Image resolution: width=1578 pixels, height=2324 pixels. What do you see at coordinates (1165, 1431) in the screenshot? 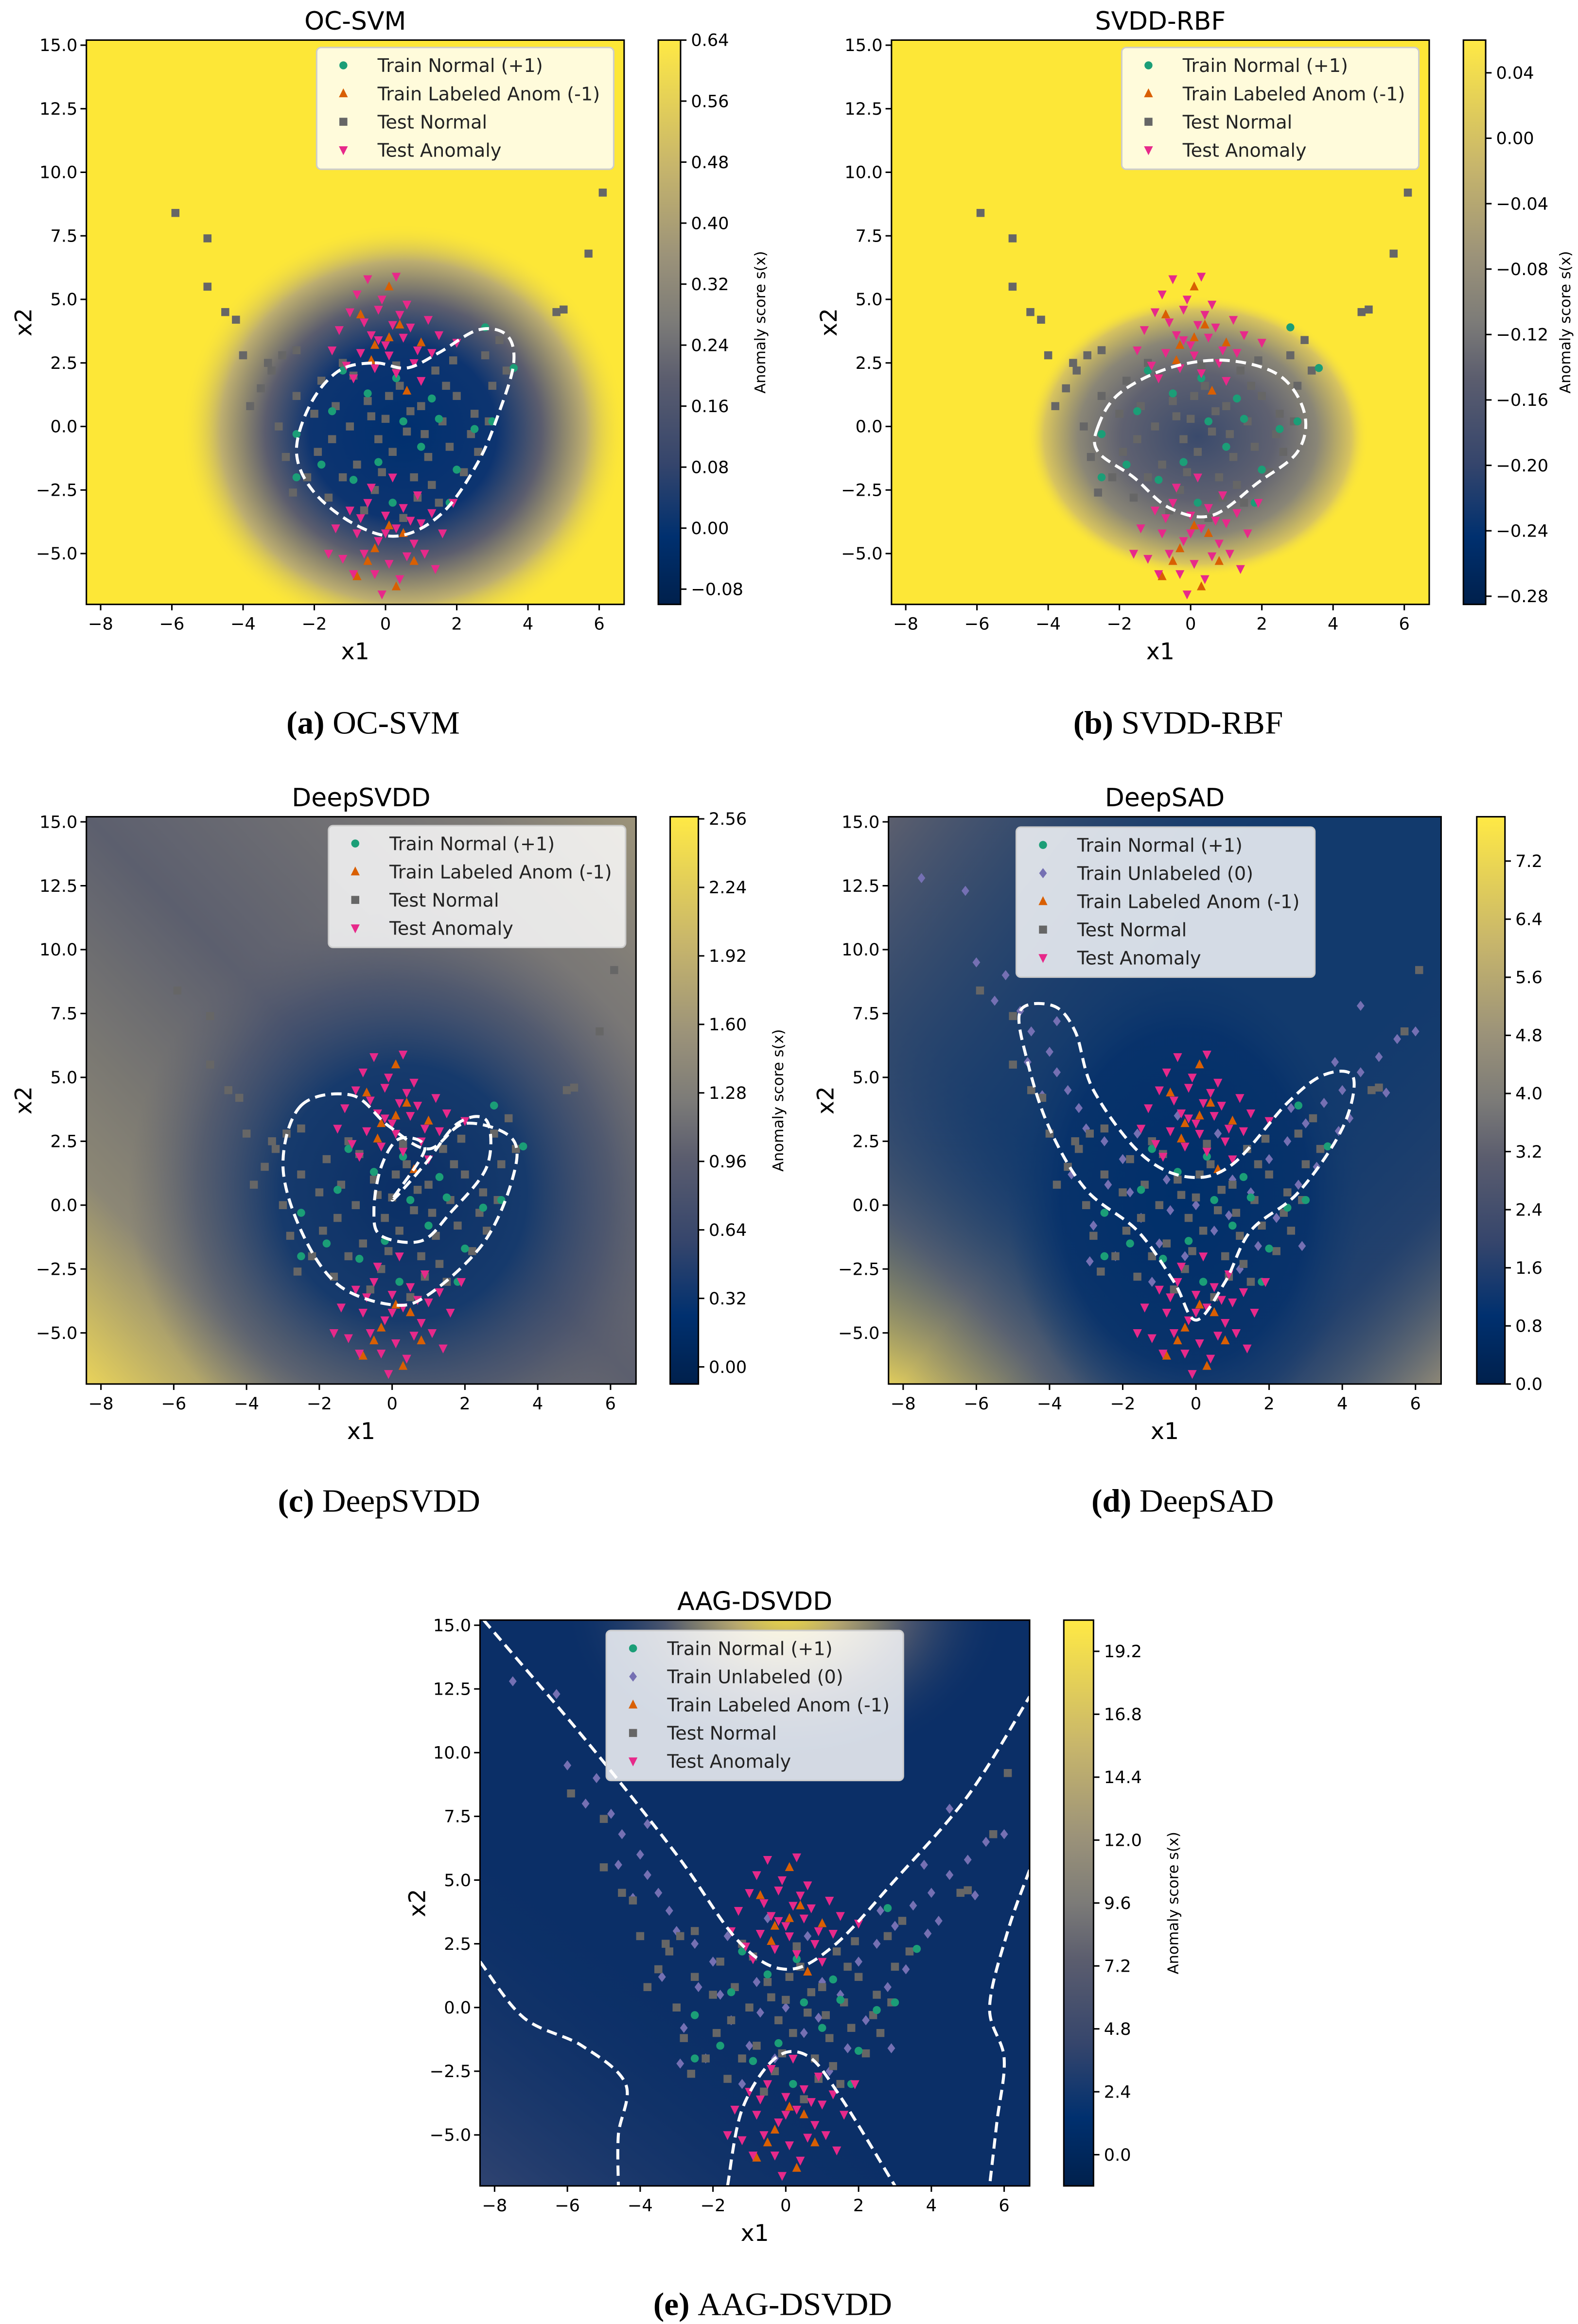
I see `x-axis-label: x1` at bounding box center [1165, 1431].